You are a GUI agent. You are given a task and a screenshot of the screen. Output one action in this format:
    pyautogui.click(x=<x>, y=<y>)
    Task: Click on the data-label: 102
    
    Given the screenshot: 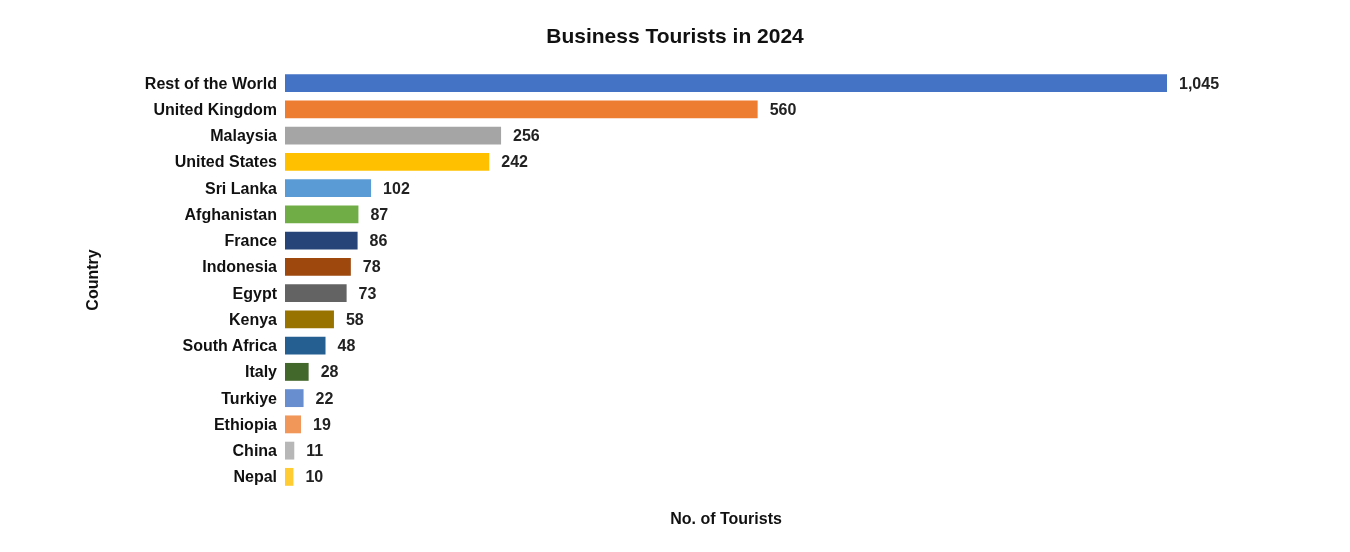 What is the action you would take?
    pyautogui.click(x=396, y=188)
    